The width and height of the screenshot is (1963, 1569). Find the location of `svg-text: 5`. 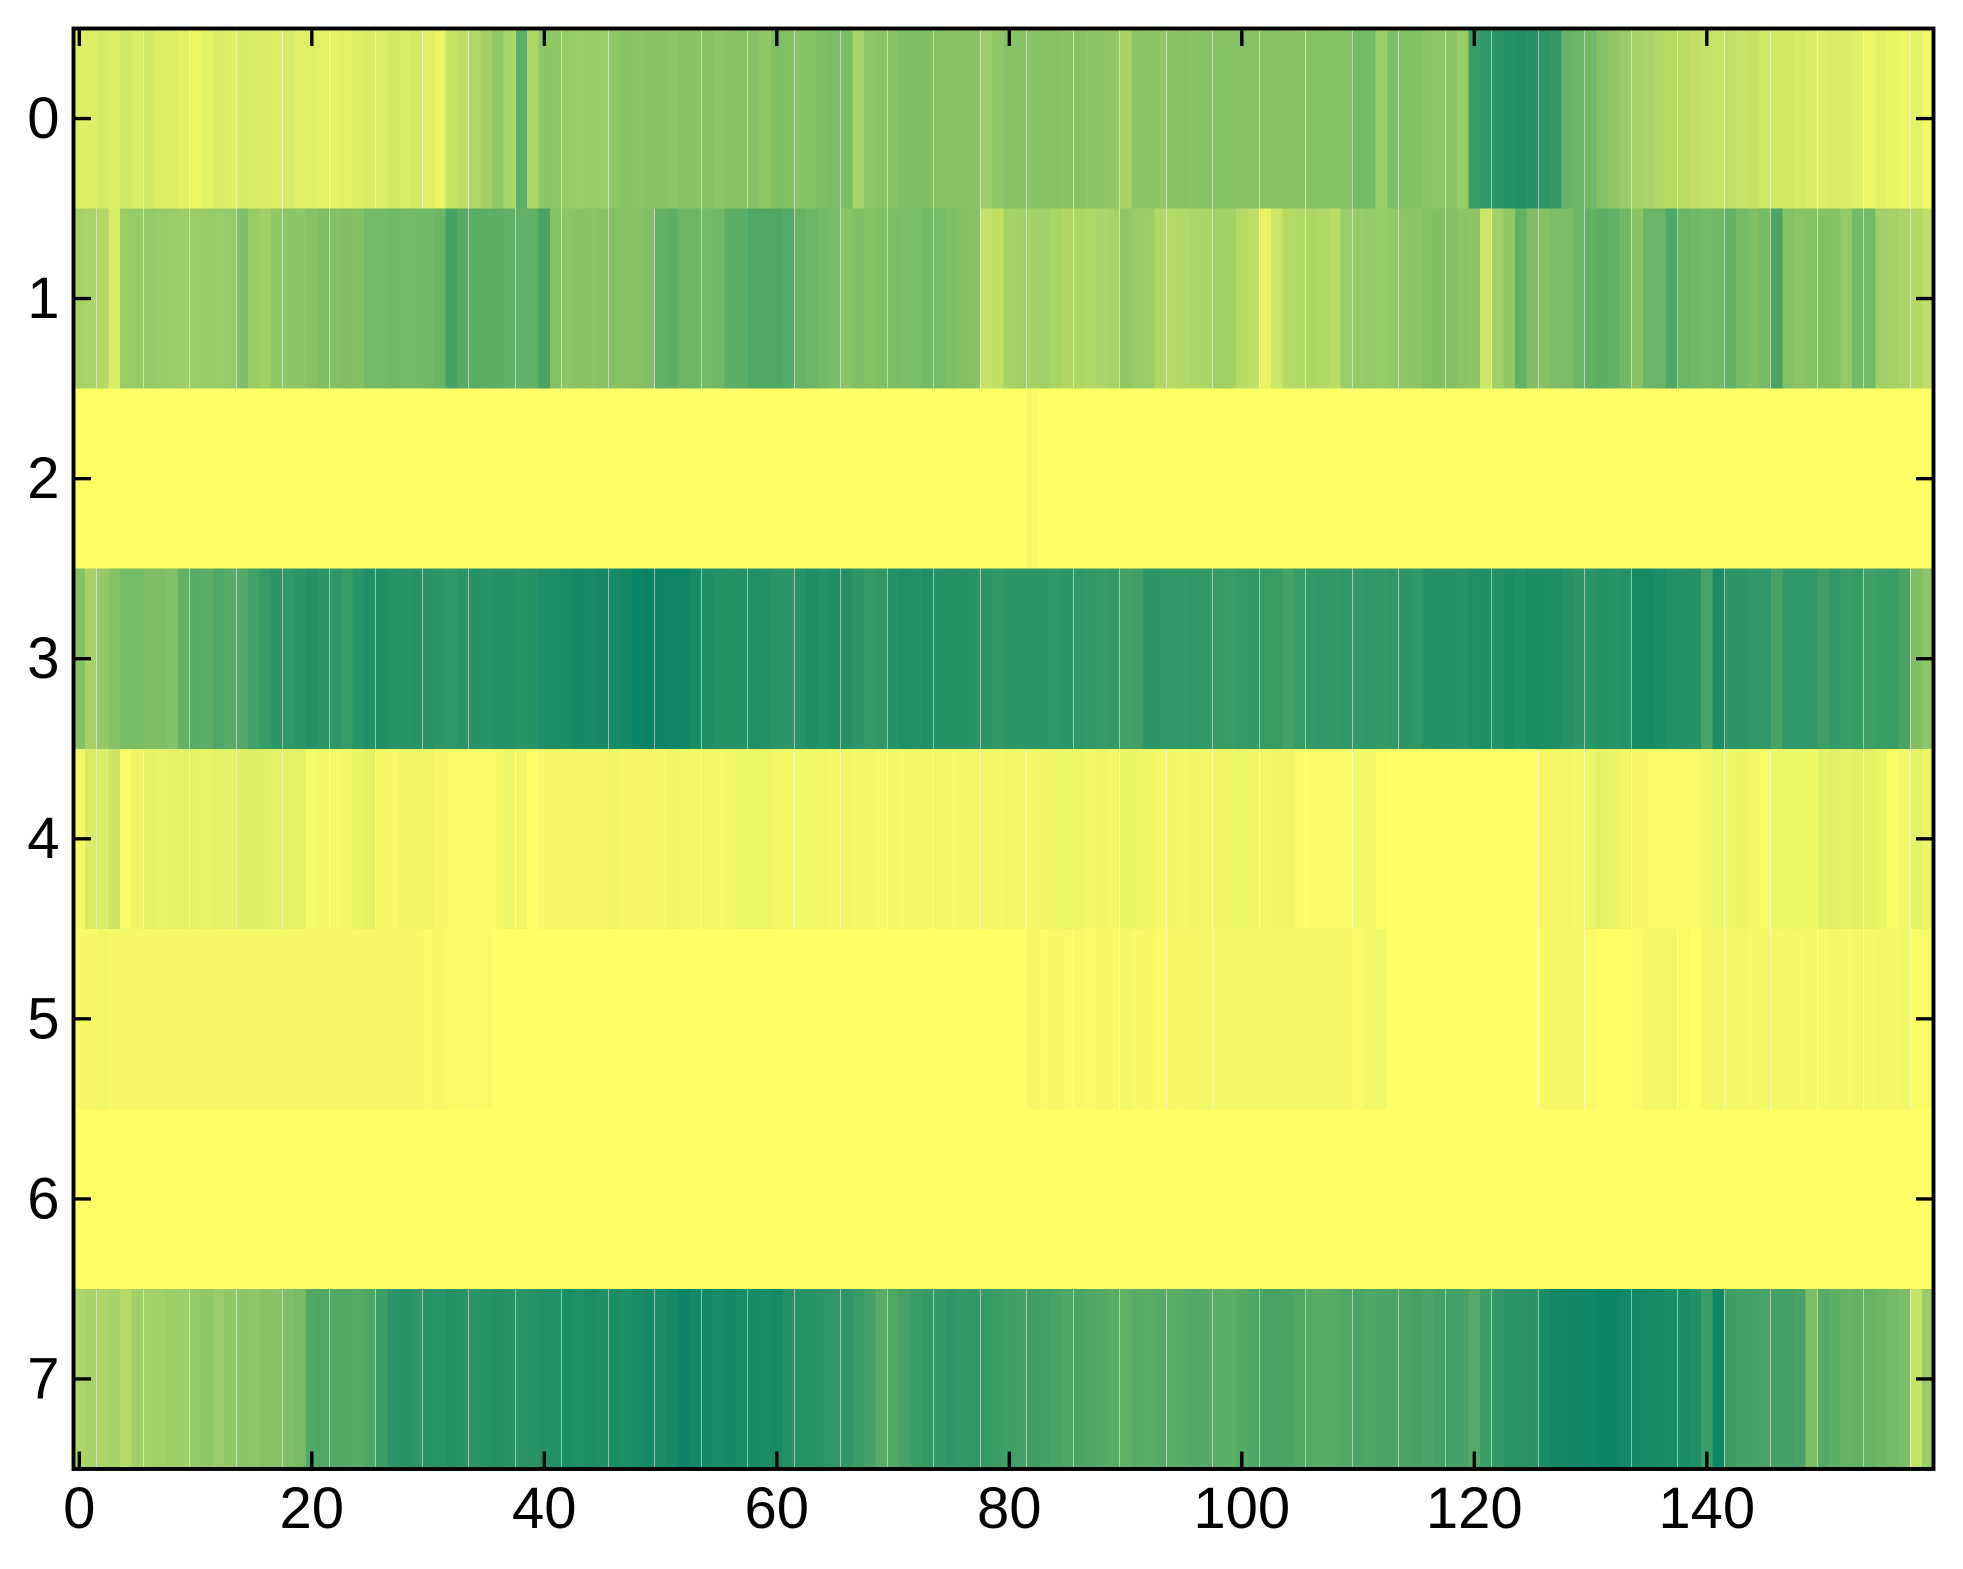

svg-text: 5 is located at coordinates (43, 1018).